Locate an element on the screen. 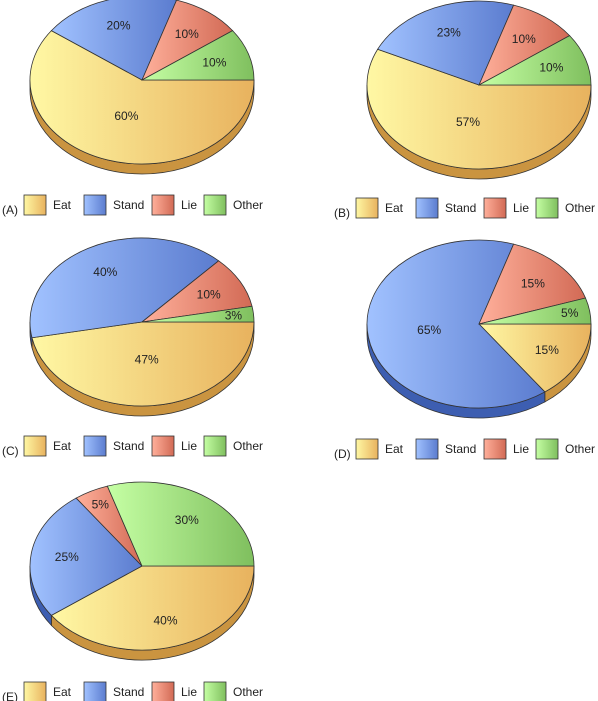  pie-slice-lie is located at coordinates (532, 284).